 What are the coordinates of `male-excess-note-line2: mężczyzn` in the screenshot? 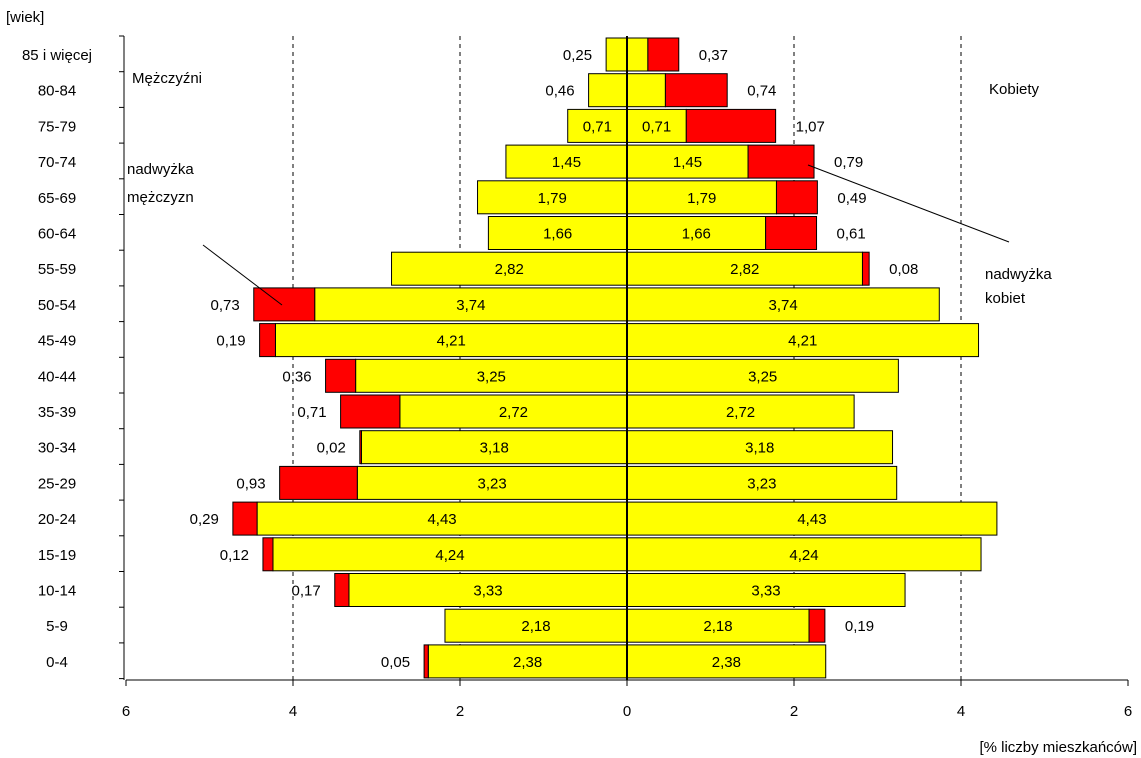 It's located at (160, 197).